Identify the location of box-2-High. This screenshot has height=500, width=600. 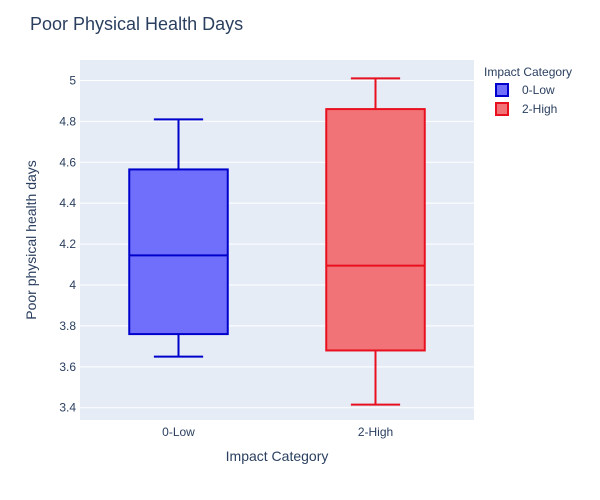
(375, 241).